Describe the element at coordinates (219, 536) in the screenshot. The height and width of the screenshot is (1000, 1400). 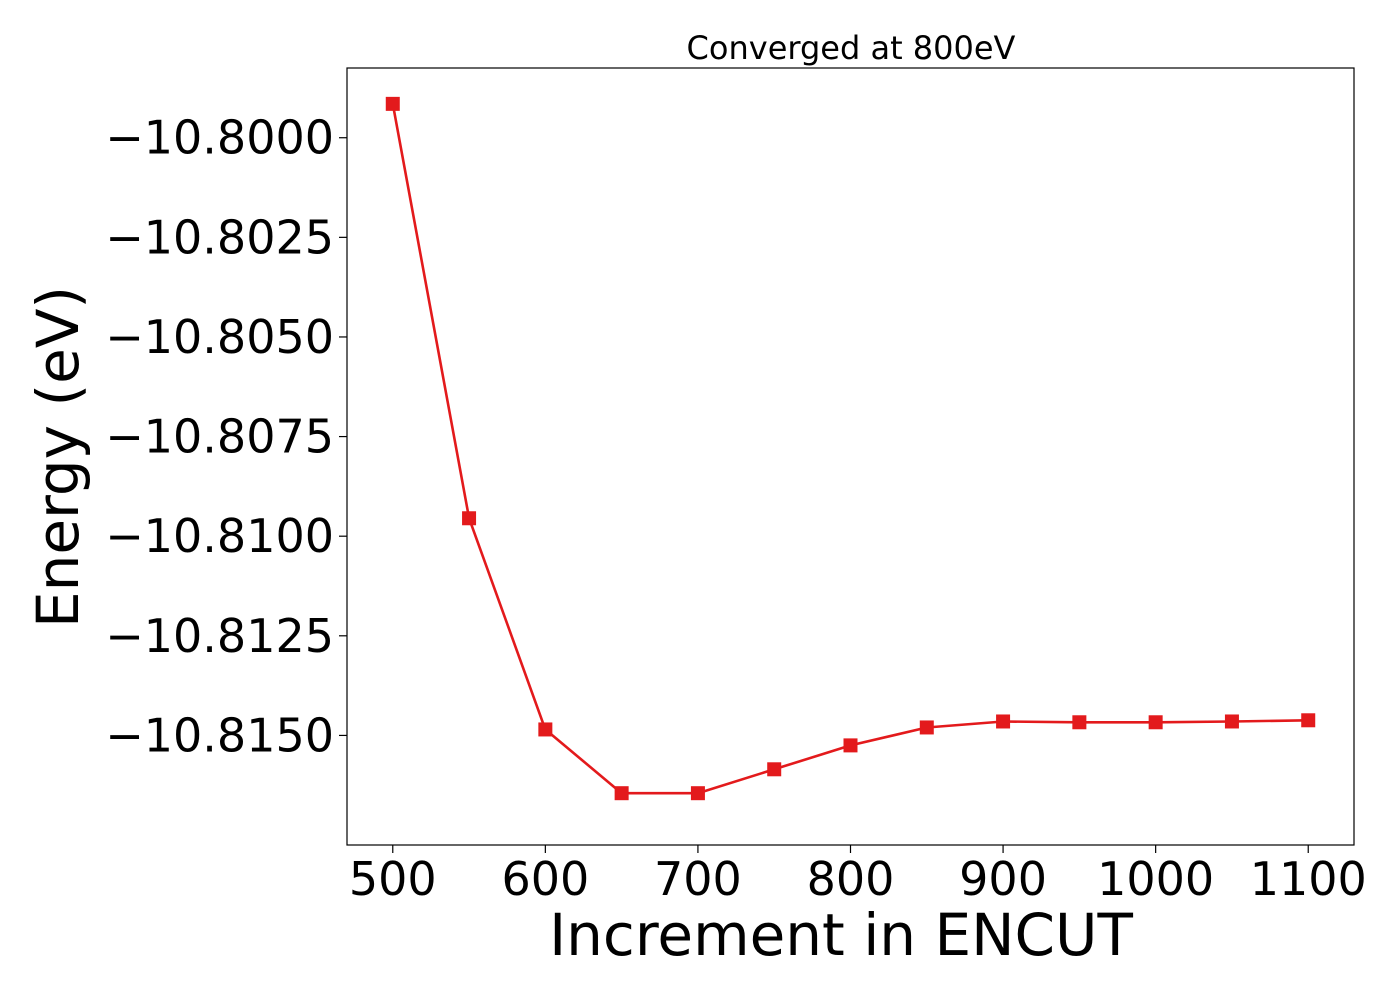
I see `y-tick-label: −10.8100` at that location.